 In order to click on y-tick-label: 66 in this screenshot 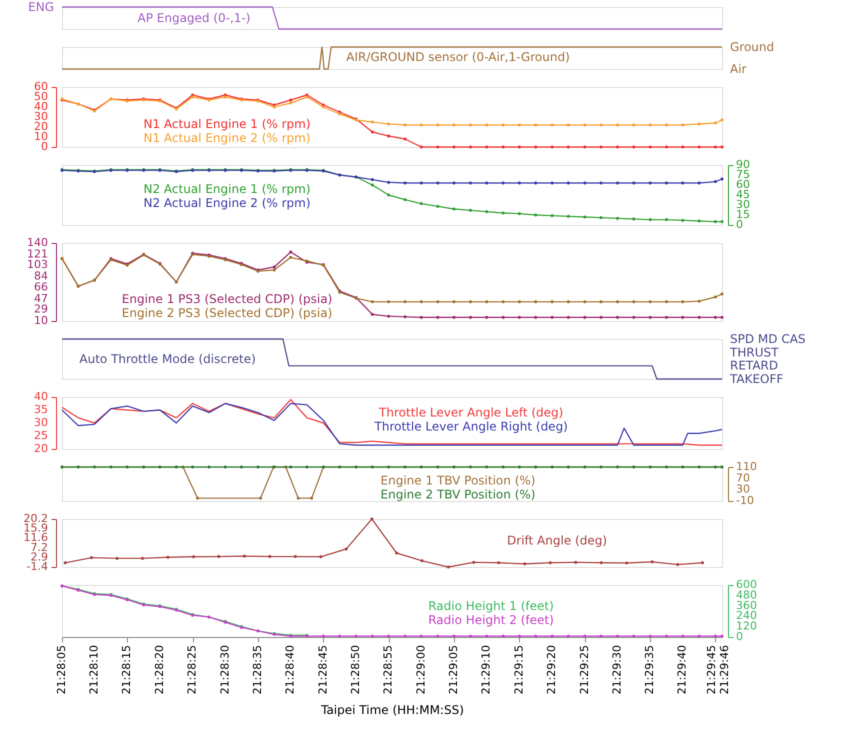, I will do `click(41, 287)`.